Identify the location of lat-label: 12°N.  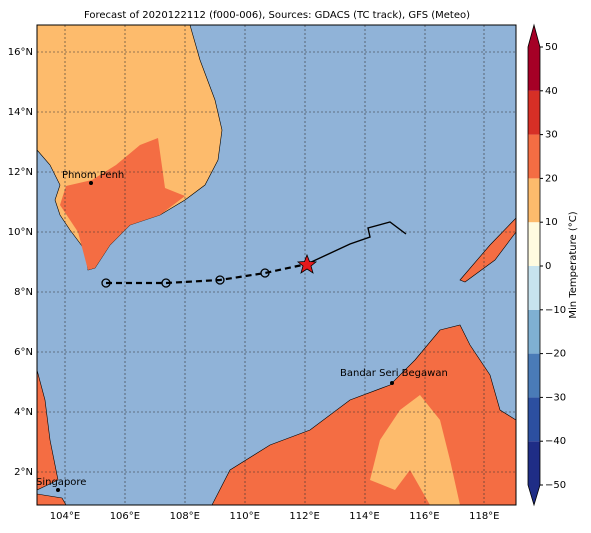
(20, 172).